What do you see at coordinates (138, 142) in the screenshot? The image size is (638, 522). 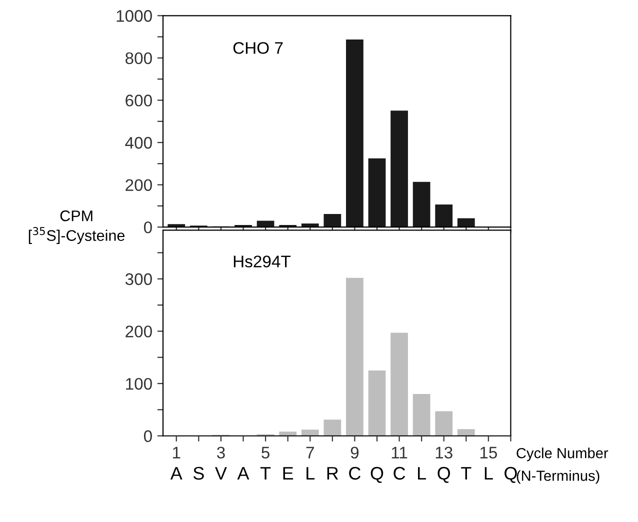 I see `y-tick-label: 400` at bounding box center [138, 142].